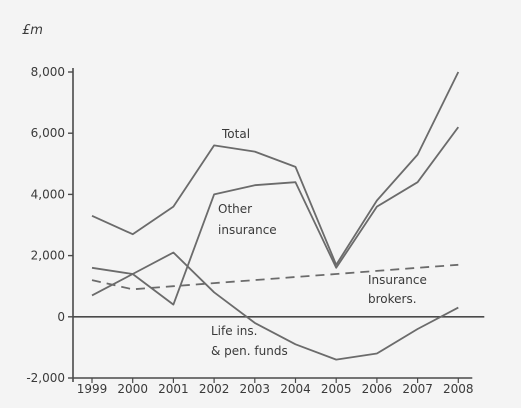 Image resolution: width=521 pixels, height=408 pixels. What do you see at coordinates (247, 230) in the screenshot?
I see `label-other-line2: insurance` at bounding box center [247, 230].